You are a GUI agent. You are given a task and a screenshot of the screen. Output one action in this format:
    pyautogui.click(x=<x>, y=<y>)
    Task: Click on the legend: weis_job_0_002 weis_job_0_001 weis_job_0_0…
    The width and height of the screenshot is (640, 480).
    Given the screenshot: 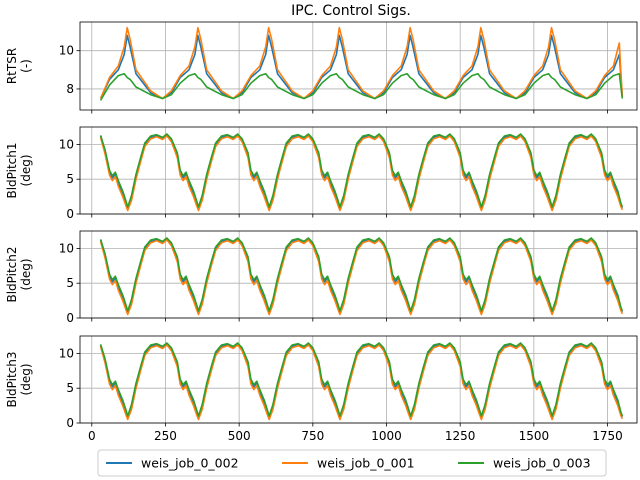 What is the action you would take?
    pyautogui.click(x=352, y=463)
    